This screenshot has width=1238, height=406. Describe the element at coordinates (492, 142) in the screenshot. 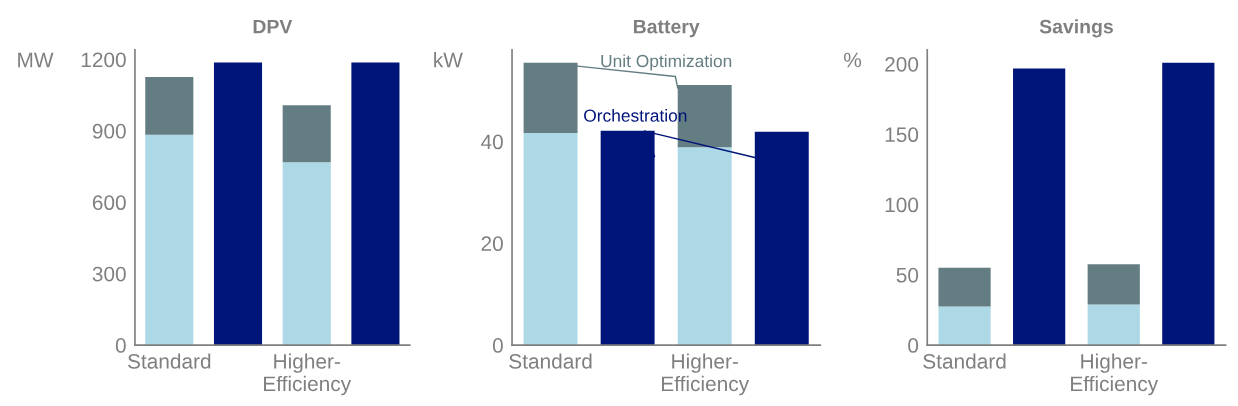

I see `y-tick-label: 40` at that location.